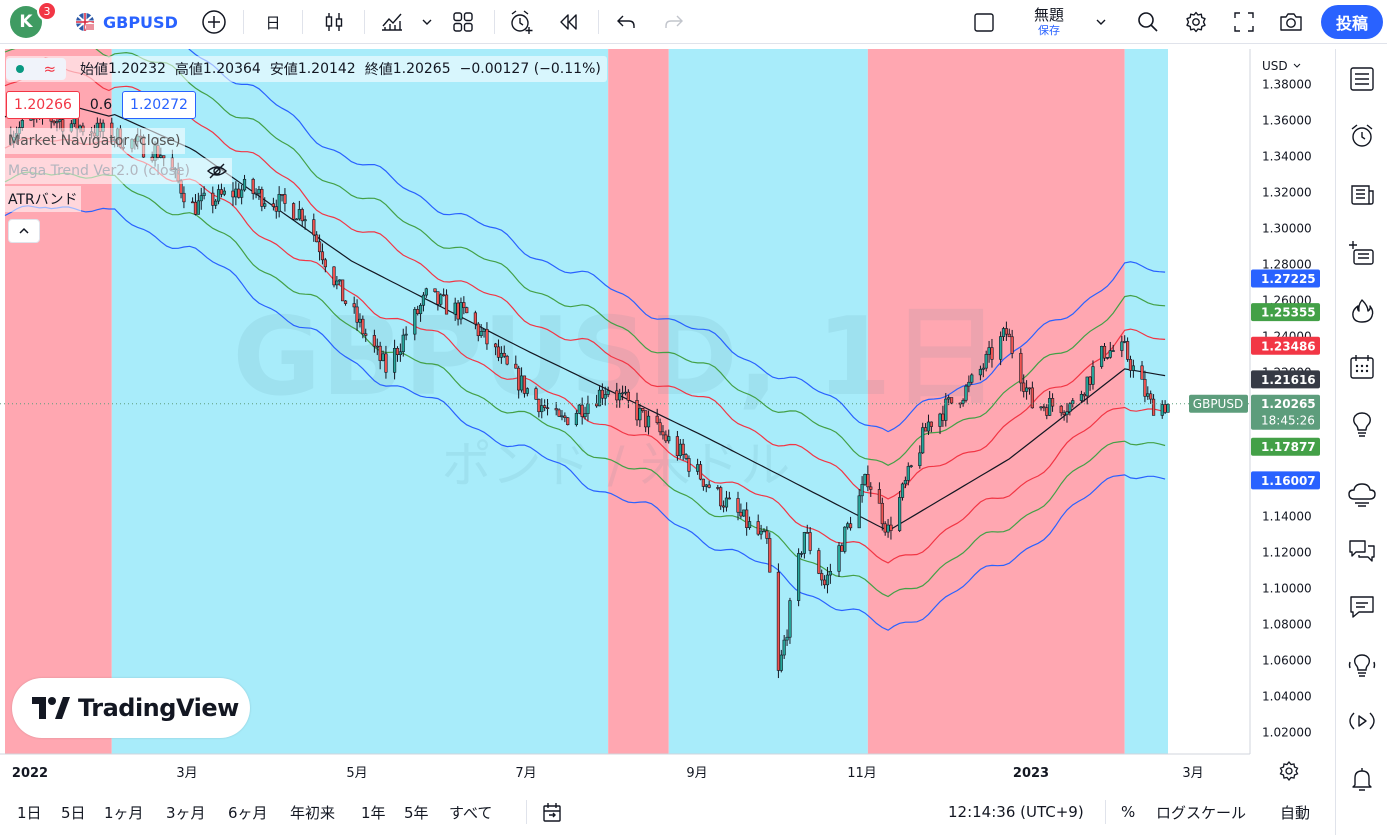 The image size is (1387, 835). Describe the element at coordinates (118, 171) in the screenshot. I see `indicator-mega-trend: Mega Trend Ver2.0 (close)` at that location.